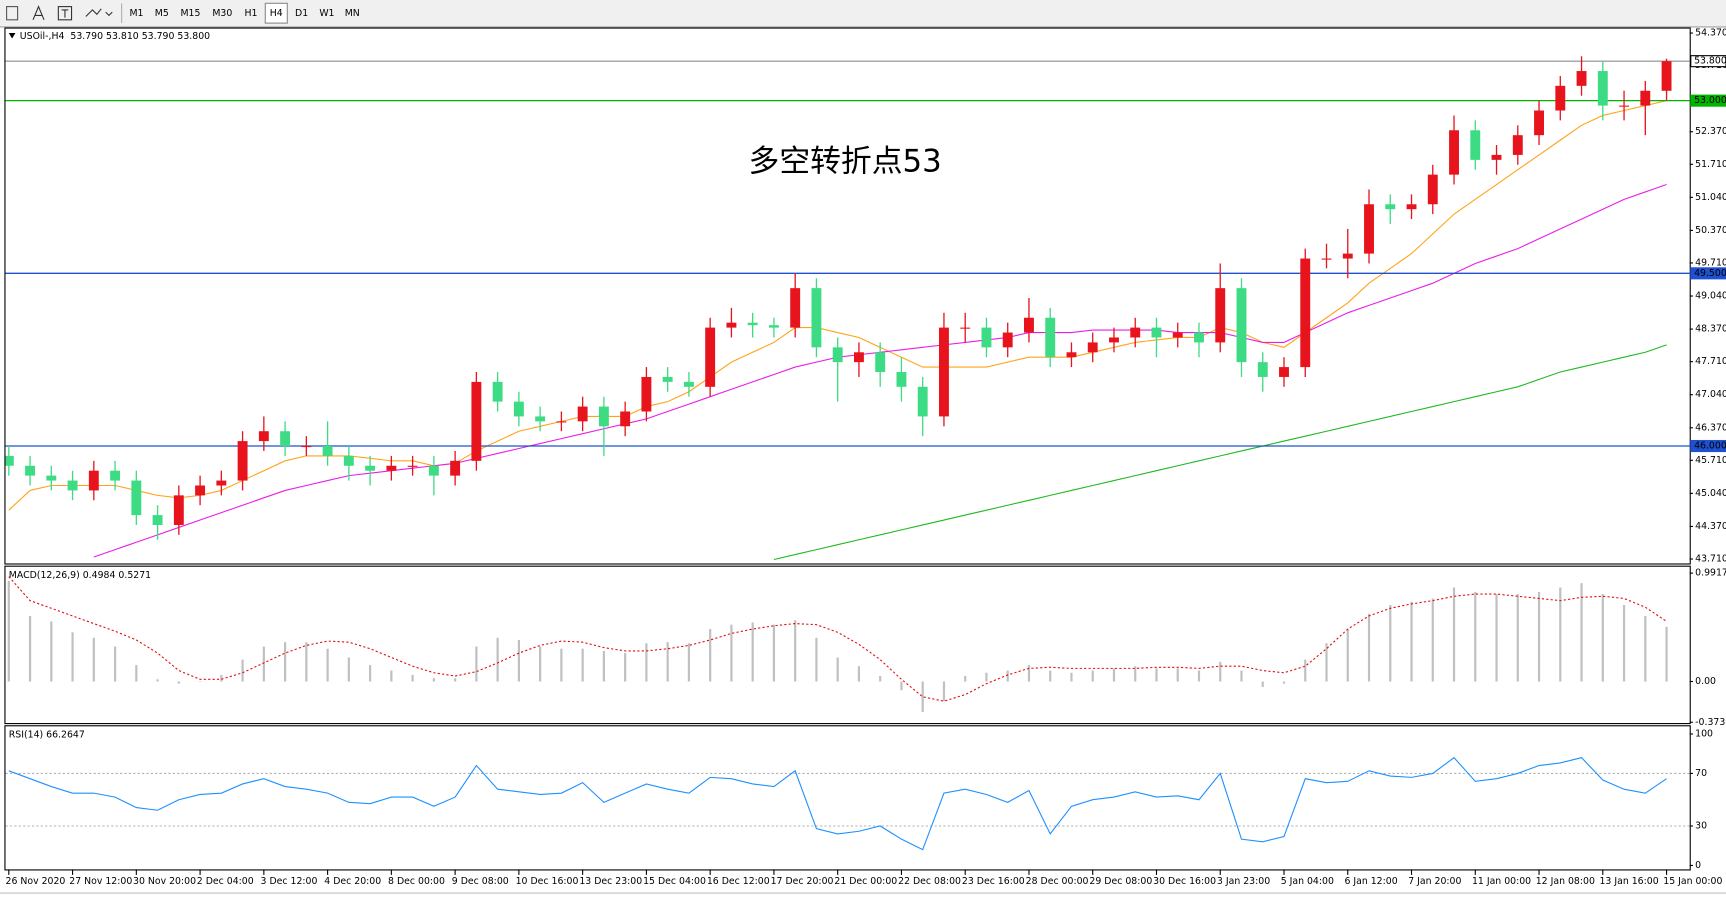  What do you see at coordinates (162, 13) in the screenshot?
I see `timeframe-button: M5` at bounding box center [162, 13].